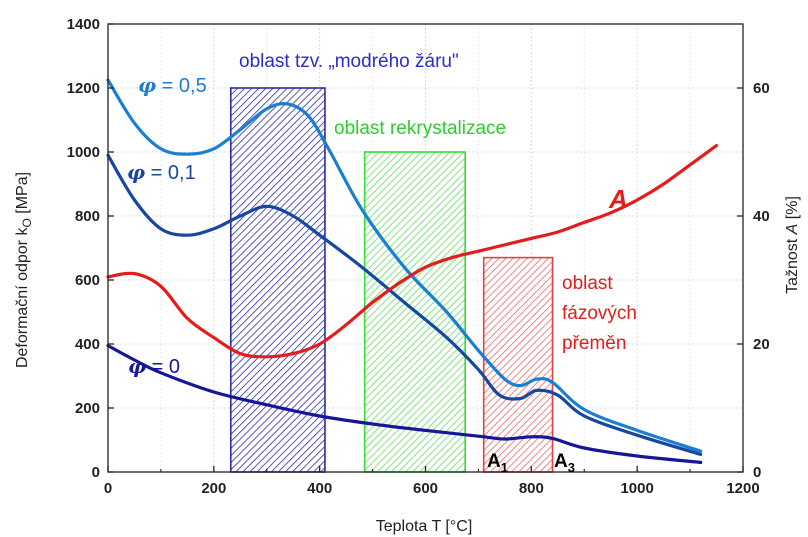  Describe the element at coordinates (561, 461) in the screenshot. I see `a3-main: A` at that location.